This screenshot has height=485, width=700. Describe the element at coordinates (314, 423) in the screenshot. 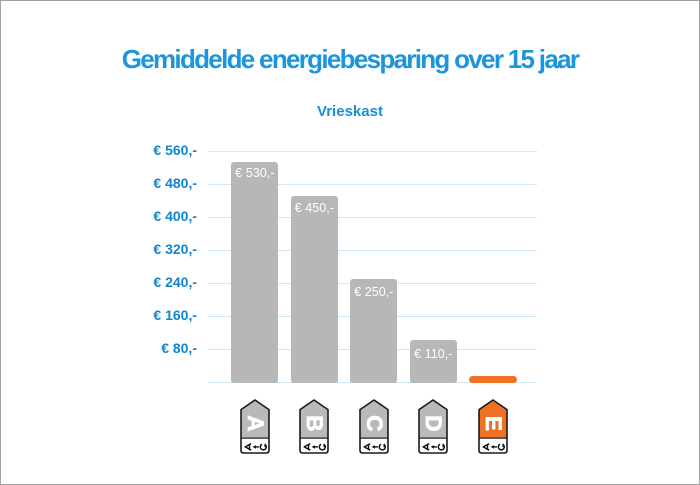

I see `svg-text: B` at that location.